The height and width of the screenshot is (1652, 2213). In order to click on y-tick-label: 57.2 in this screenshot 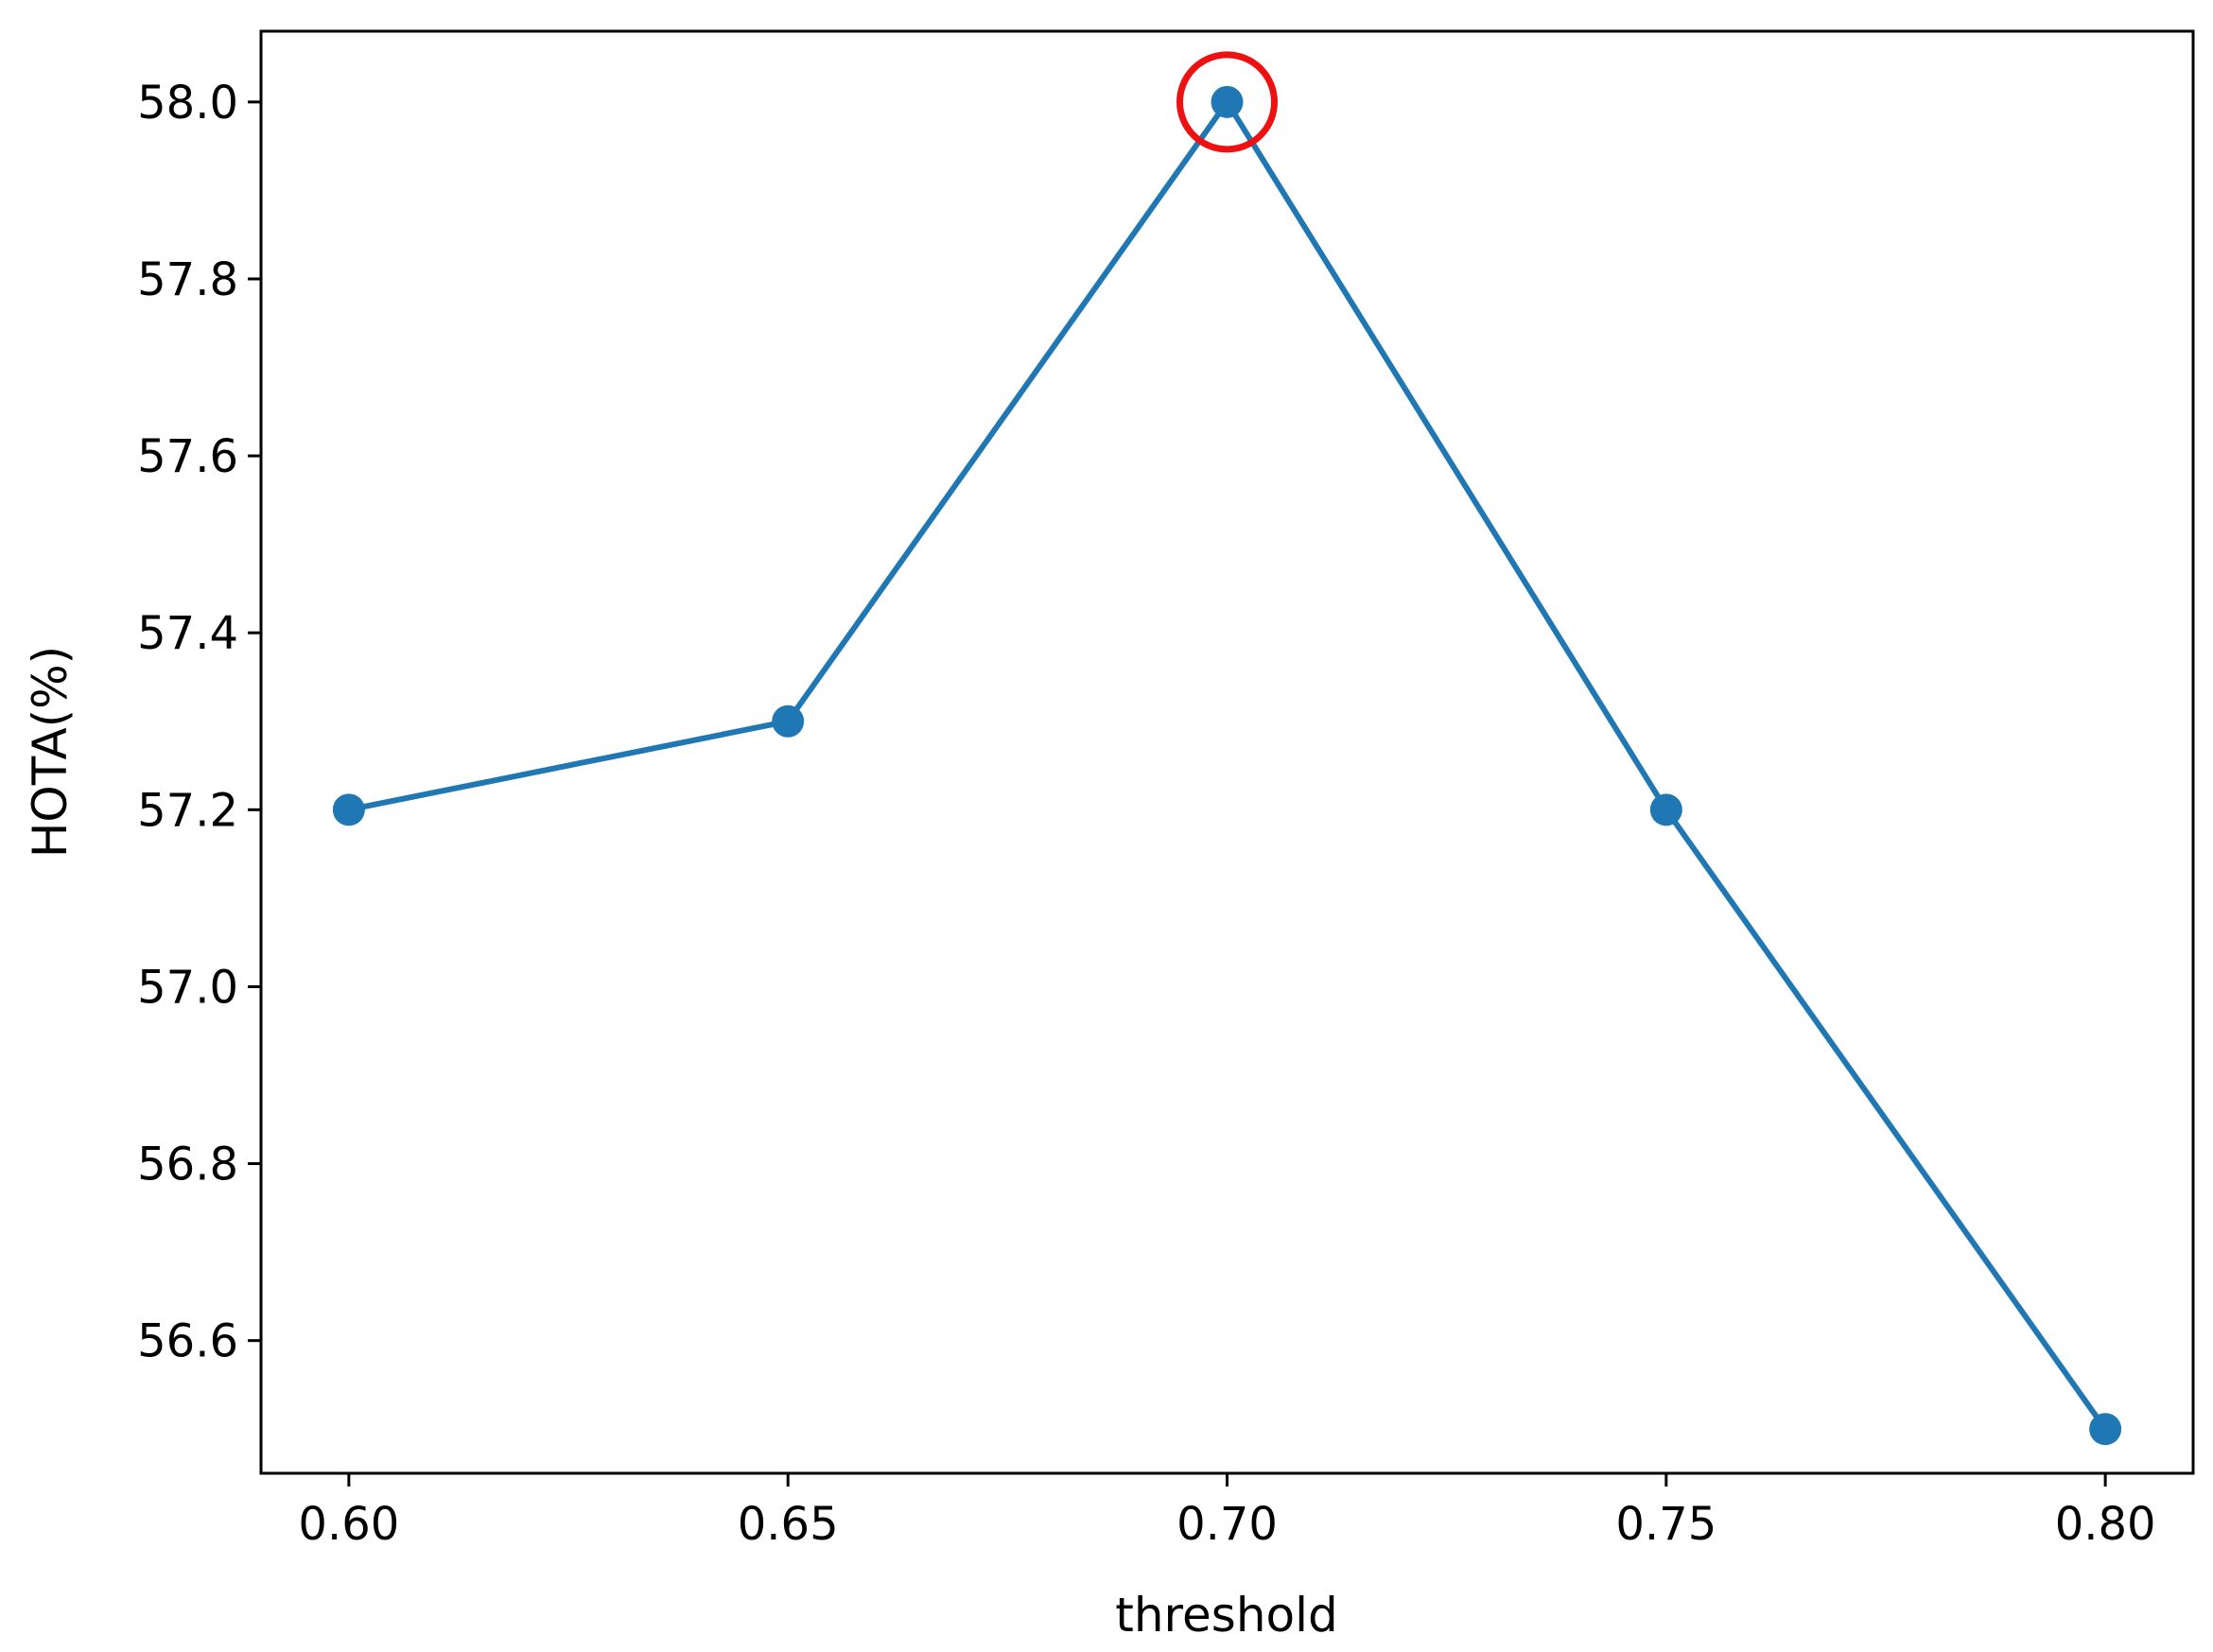, I will do `click(187, 811)`.